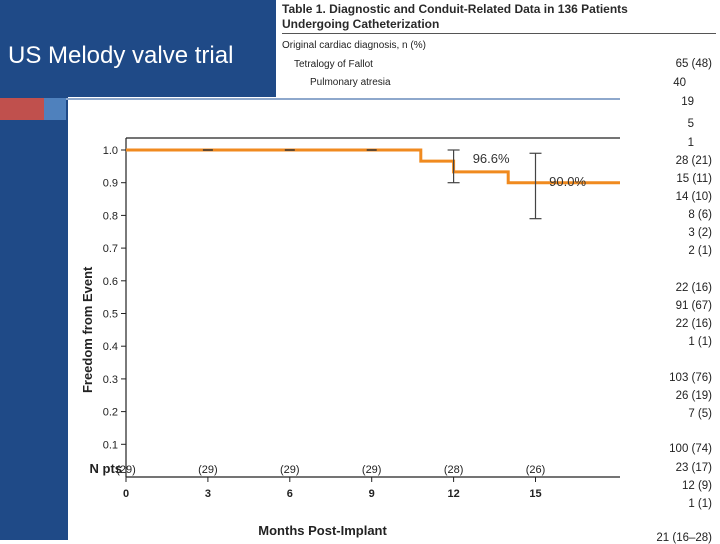 The width and height of the screenshot is (720, 544). Describe the element at coordinates (361, 24) in the screenshot. I see `table-title-line-2: Undergoing Catheterization` at that location.